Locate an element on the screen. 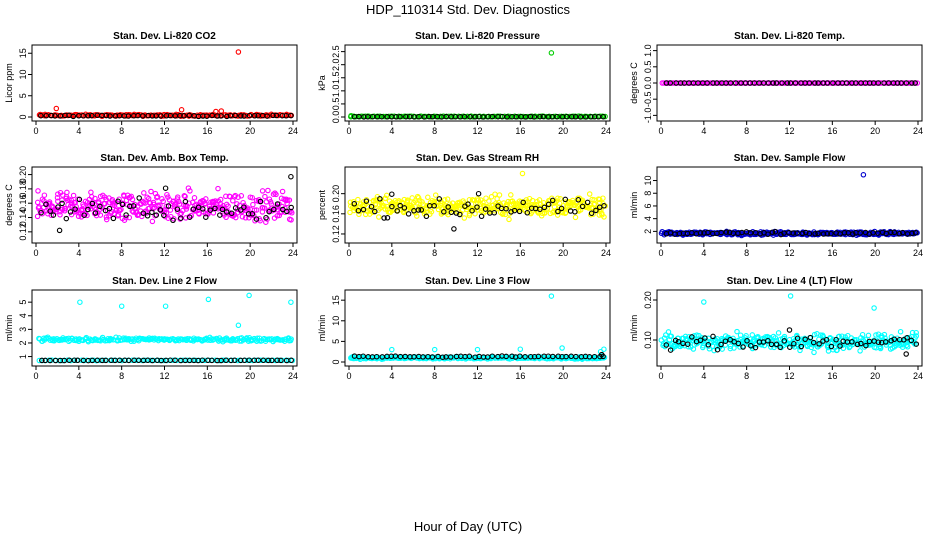 The width and height of the screenshot is (936, 540). y-tick-label: 10 is located at coordinates (336, 321).